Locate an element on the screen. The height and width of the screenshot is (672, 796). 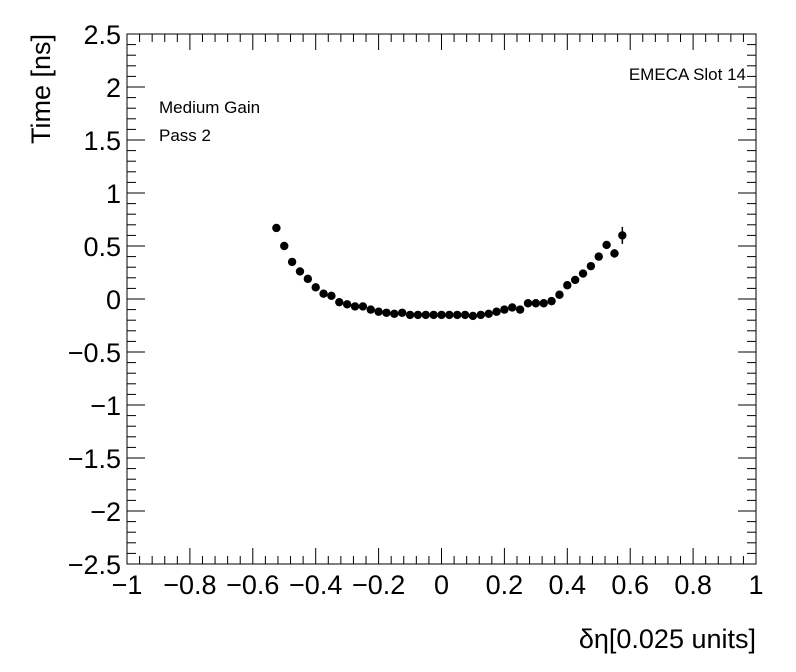
y-tick-label: −1 is located at coordinates (105, 406).